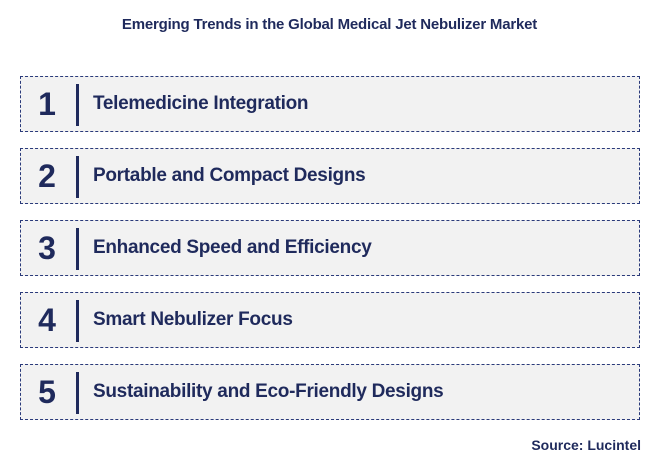 Image resolution: width=659 pixels, height=468 pixels. What do you see at coordinates (47, 320) in the screenshot?
I see `trend-number: 4` at bounding box center [47, 320].